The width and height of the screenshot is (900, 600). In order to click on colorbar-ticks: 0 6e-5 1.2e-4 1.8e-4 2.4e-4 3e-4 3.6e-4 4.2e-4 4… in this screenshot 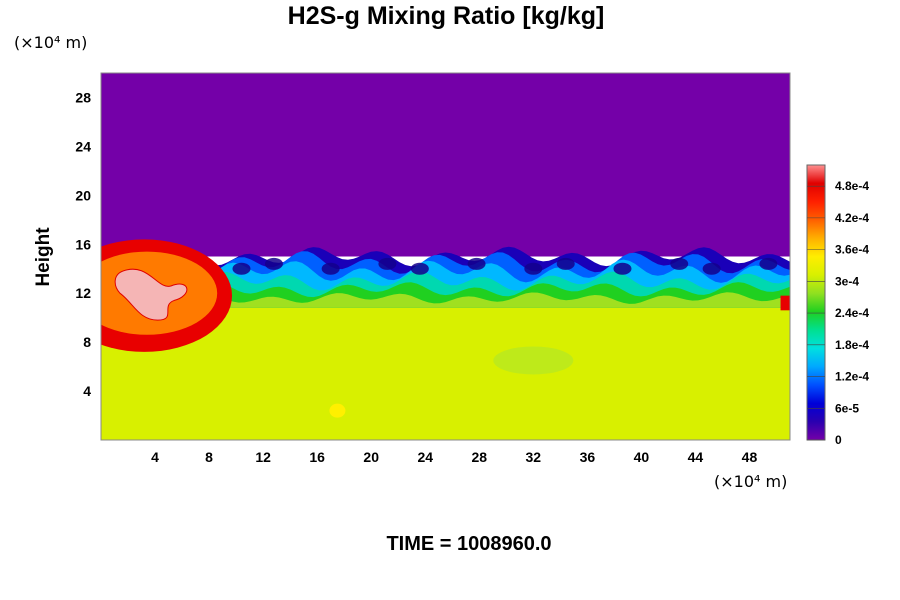, I will do `click(838, 313)`.